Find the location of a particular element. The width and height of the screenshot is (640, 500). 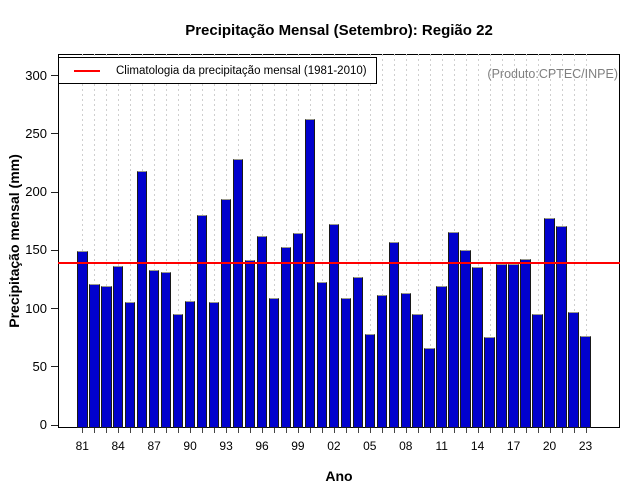

x-tick-label: 84 is located at coordinates (118, 446).